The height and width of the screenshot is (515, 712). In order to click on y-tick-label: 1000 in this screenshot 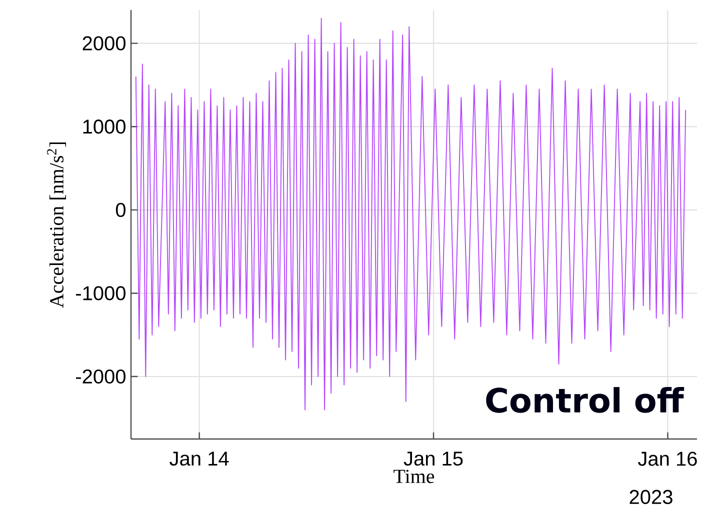, I will do `click(104, 127)`.